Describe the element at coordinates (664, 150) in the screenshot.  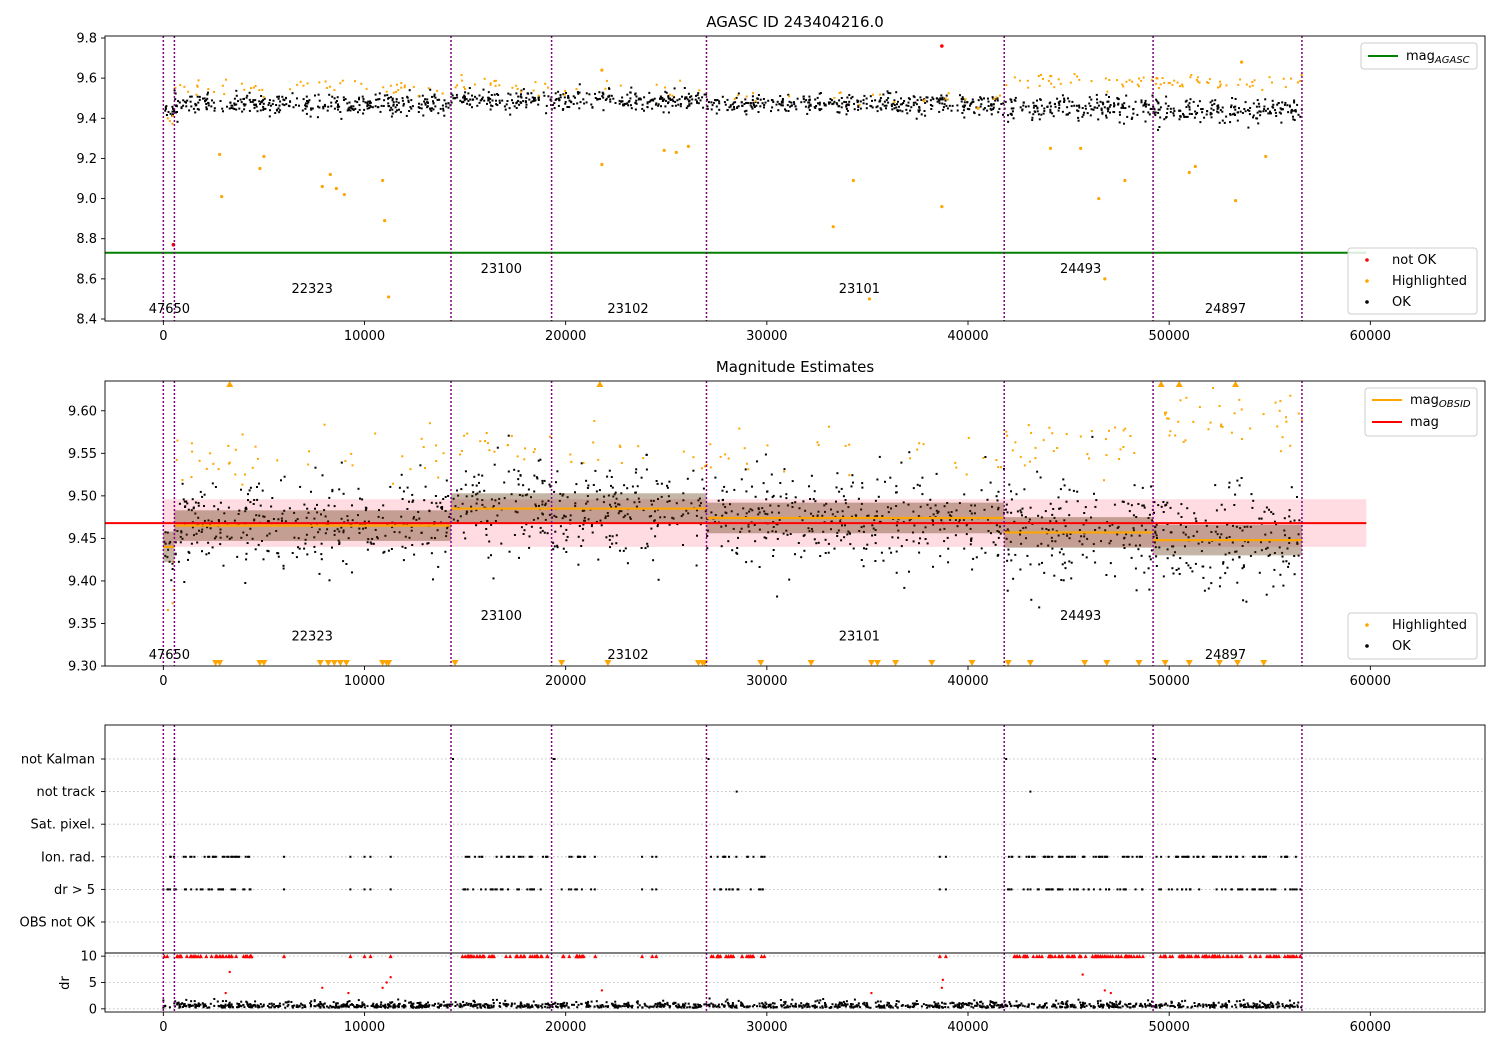
I see `highlighted-outlier` at that location.